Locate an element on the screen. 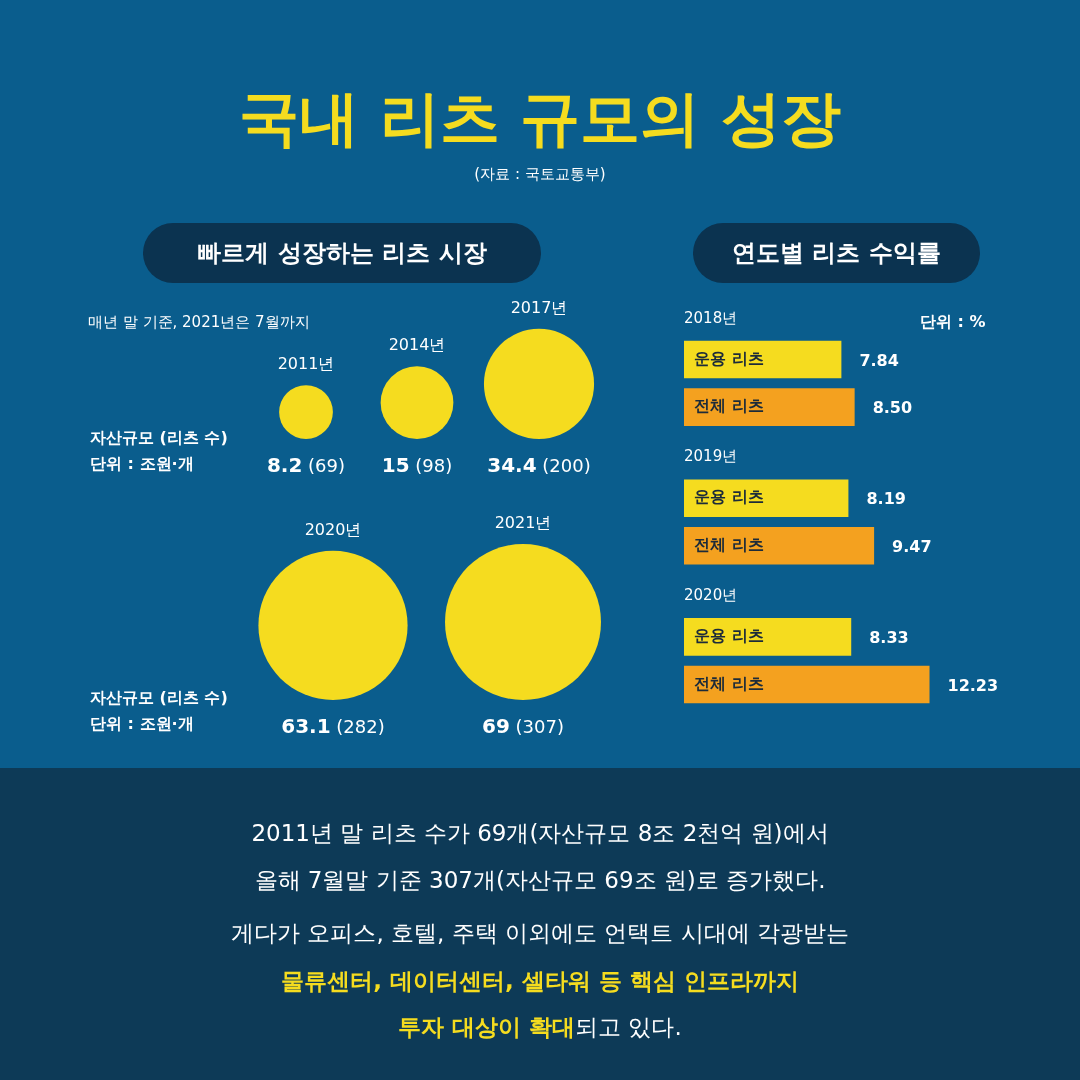 This screenshot has height=1080, width=1080. annotation: 단위 : % is located at coordinates (953, 322).